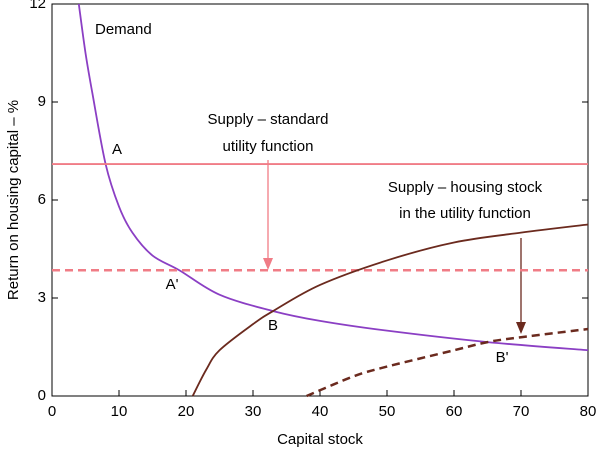 The image size is (600, 450). What do you see at coordinates (42, 395) in the screenshot?
I see `y-tick-label: 0` at bounding box center [42, 395].